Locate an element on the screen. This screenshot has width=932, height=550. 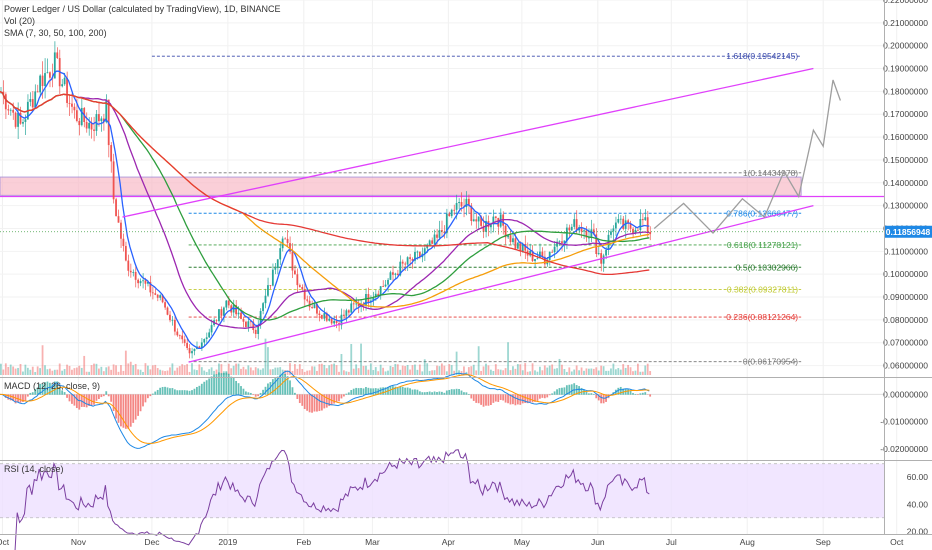
price-axis is located at coordinates (908, 275).